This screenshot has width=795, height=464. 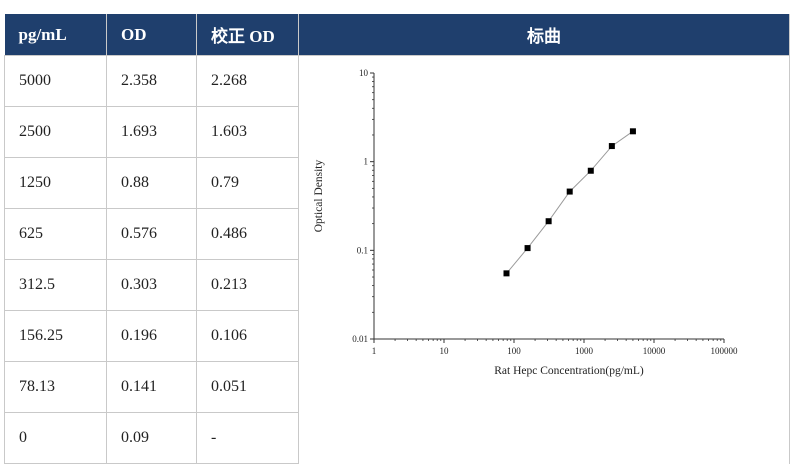 What do you see at coordinates (247, 336) in the screenshot?
I see `cell-corrected-od: 0.106` at bounding box center [247, 336].